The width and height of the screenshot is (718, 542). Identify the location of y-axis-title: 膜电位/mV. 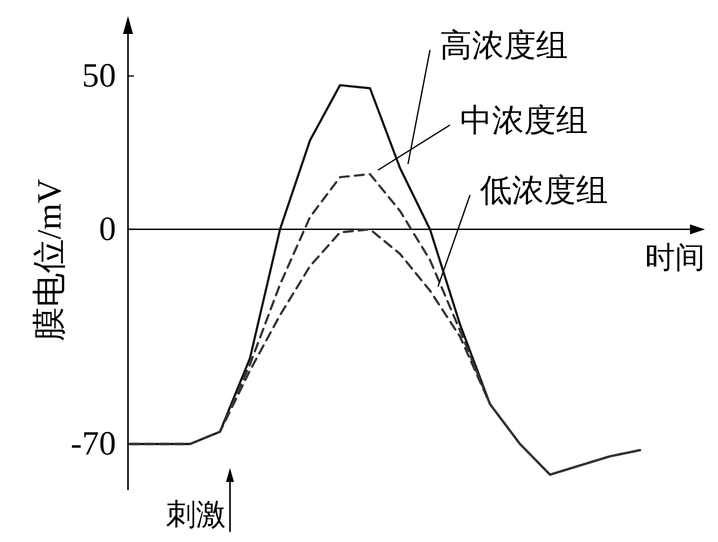
(50, 260).